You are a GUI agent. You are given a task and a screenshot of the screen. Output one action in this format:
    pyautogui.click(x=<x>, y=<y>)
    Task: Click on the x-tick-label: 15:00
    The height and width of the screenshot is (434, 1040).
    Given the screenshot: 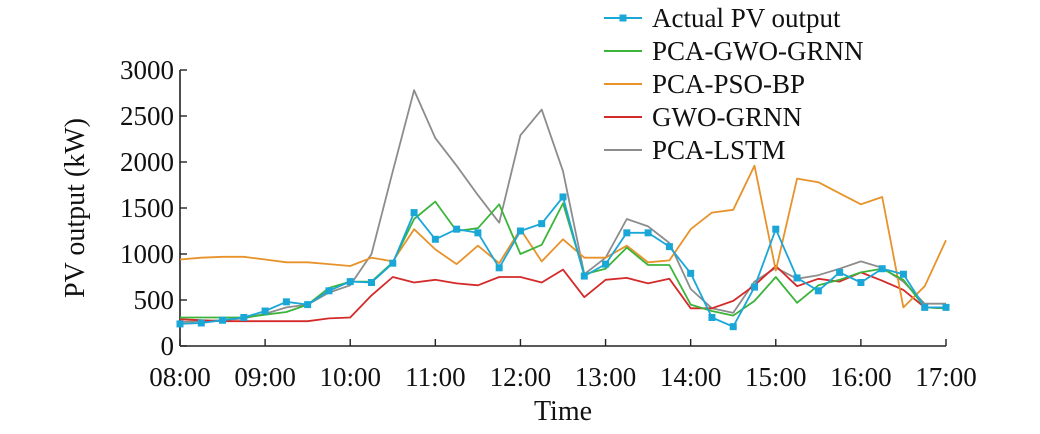 What is the action you would take?
    pyautogui.click(x=776, y=377)
    